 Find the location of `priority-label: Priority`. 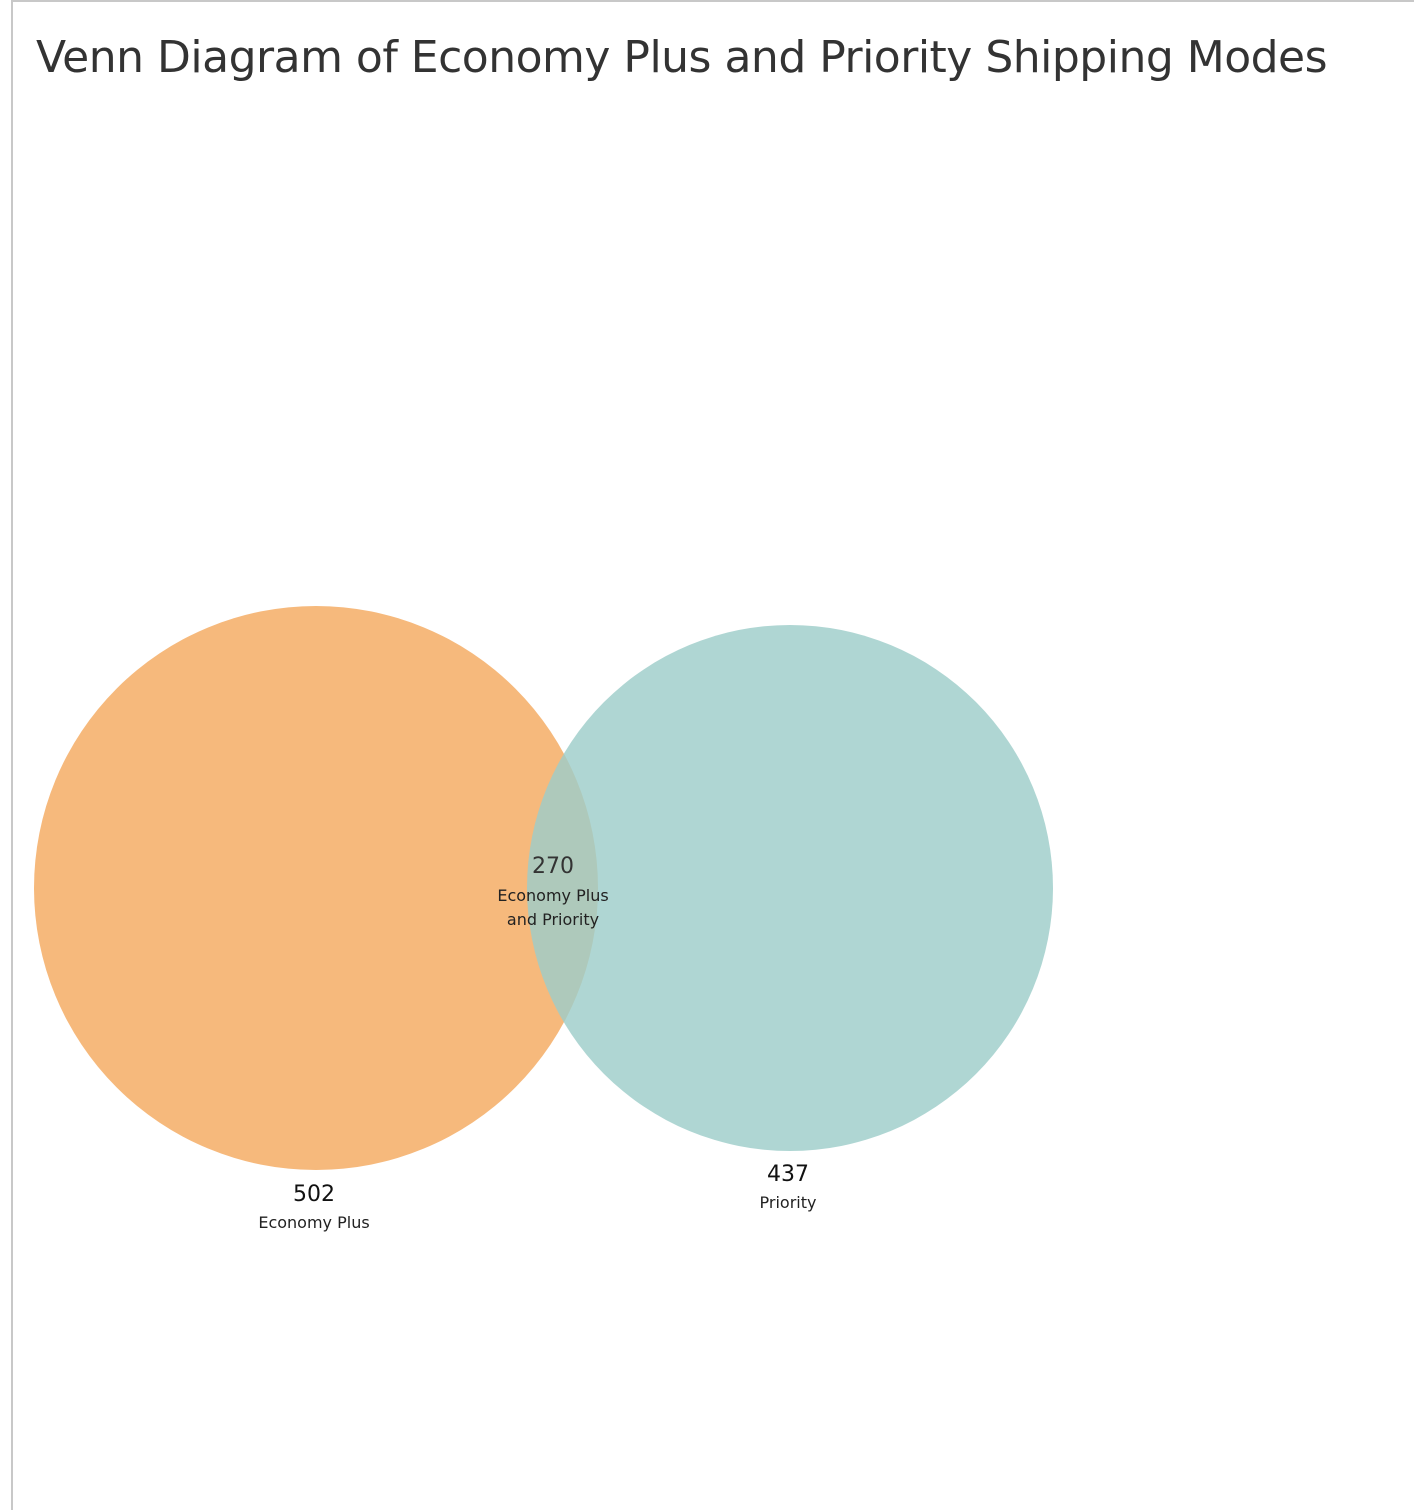

priority-label: Priority is located at coordinates (788, 1202).